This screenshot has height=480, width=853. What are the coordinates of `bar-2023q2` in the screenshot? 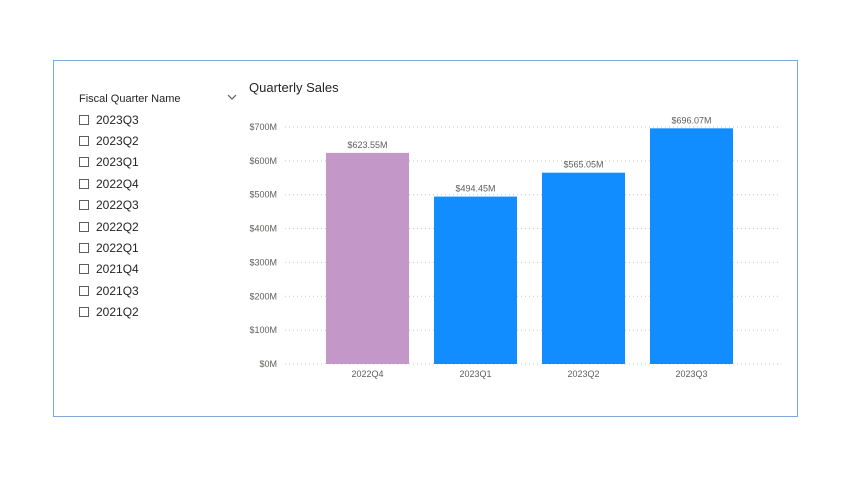 It's located at (583, 268).